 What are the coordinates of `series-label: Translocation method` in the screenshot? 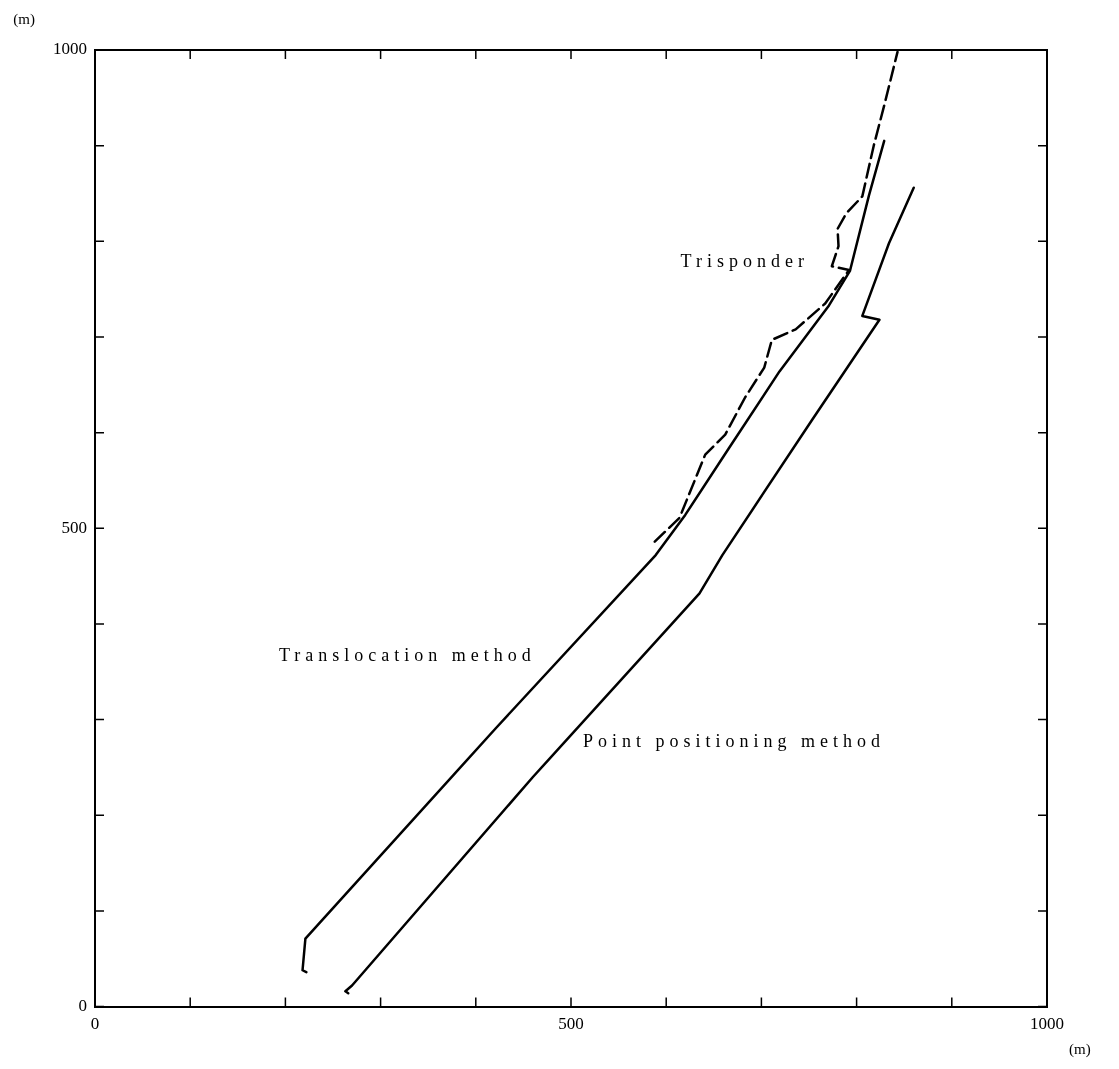 It's located at (407, 654).